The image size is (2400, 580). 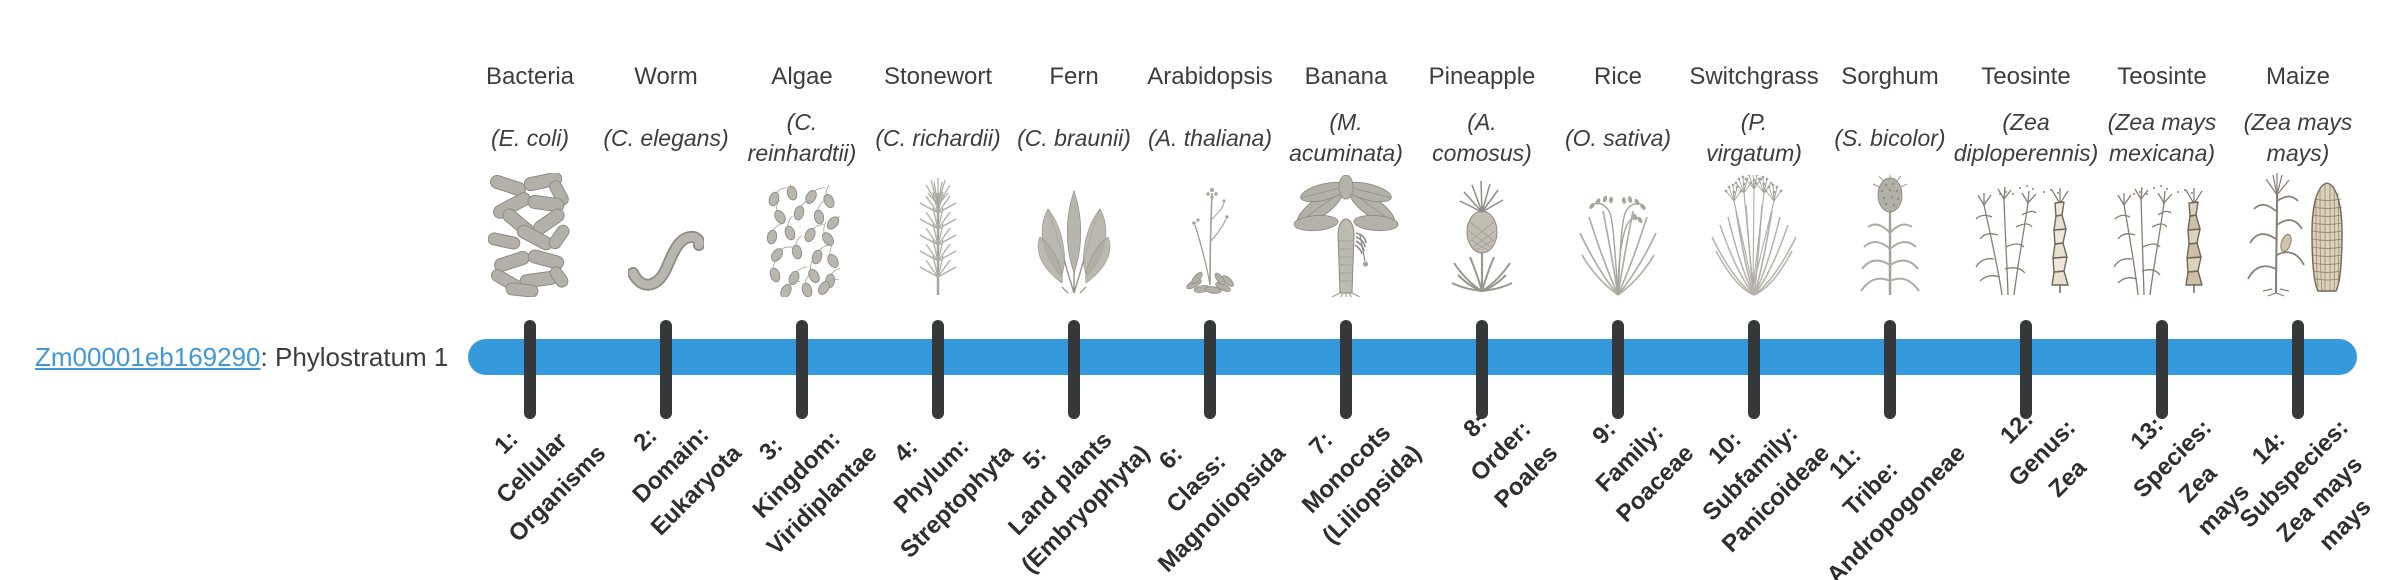 I want to click on organism-sci-line: comosus), so click(x=1482, y=153).